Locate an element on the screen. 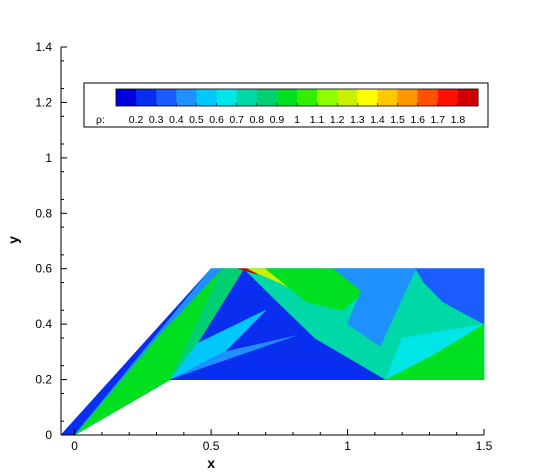 The width and height of the screenshot is (538, 475). x-tick-label: 0.5 is located at coordinates (211, 446).